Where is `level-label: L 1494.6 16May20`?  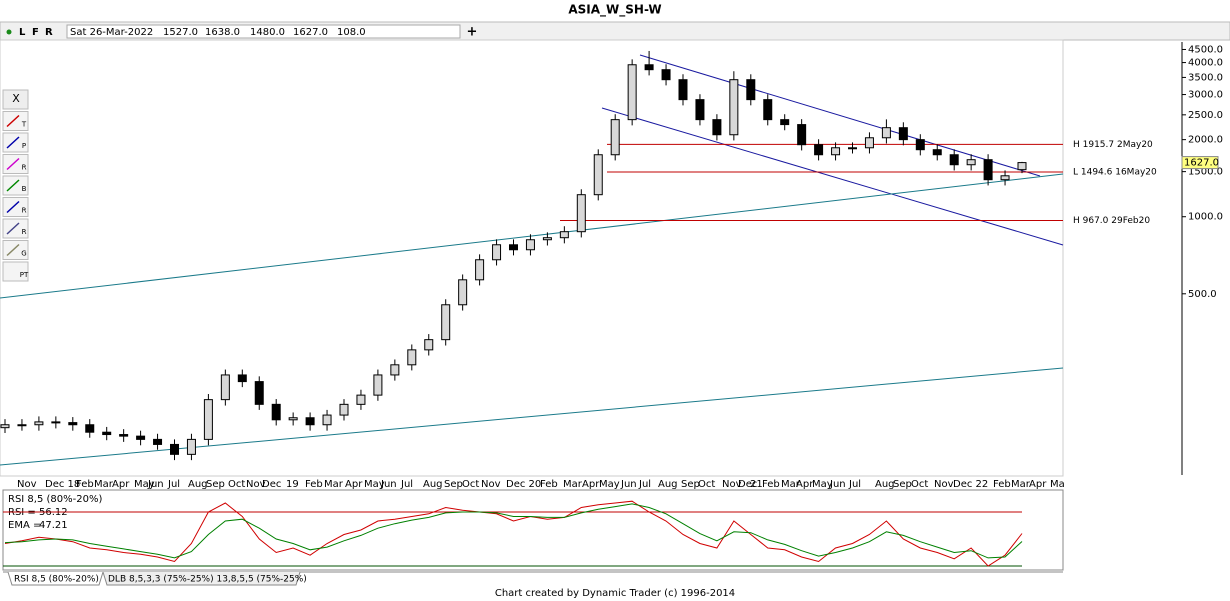 level-label: L 1494.6 16May20 is located at coordinates (1115, 173).